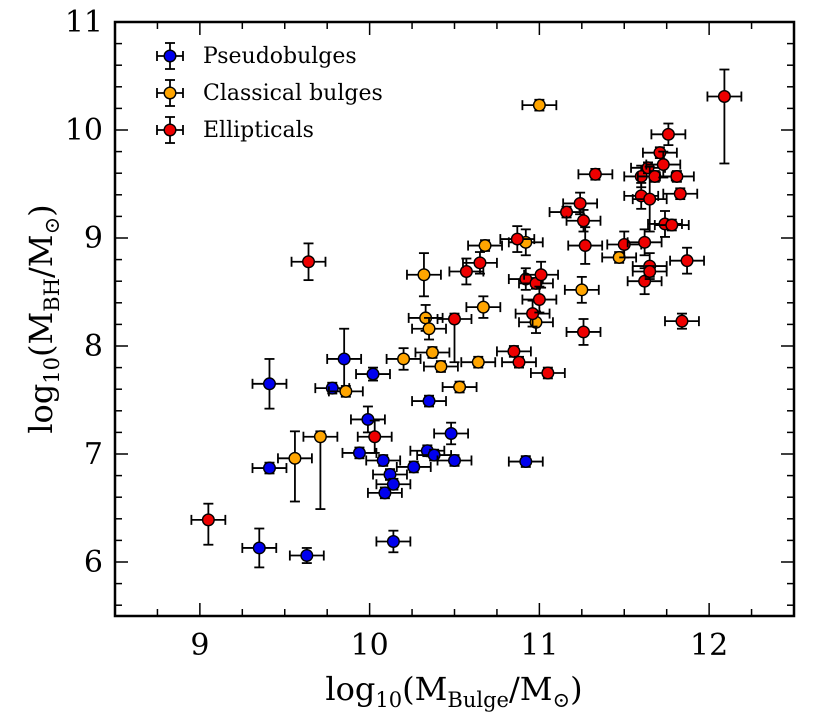  Describe the element at coordinates (52, 226) in the screenshot. I see `y-label-odot: ⊙` at that location.